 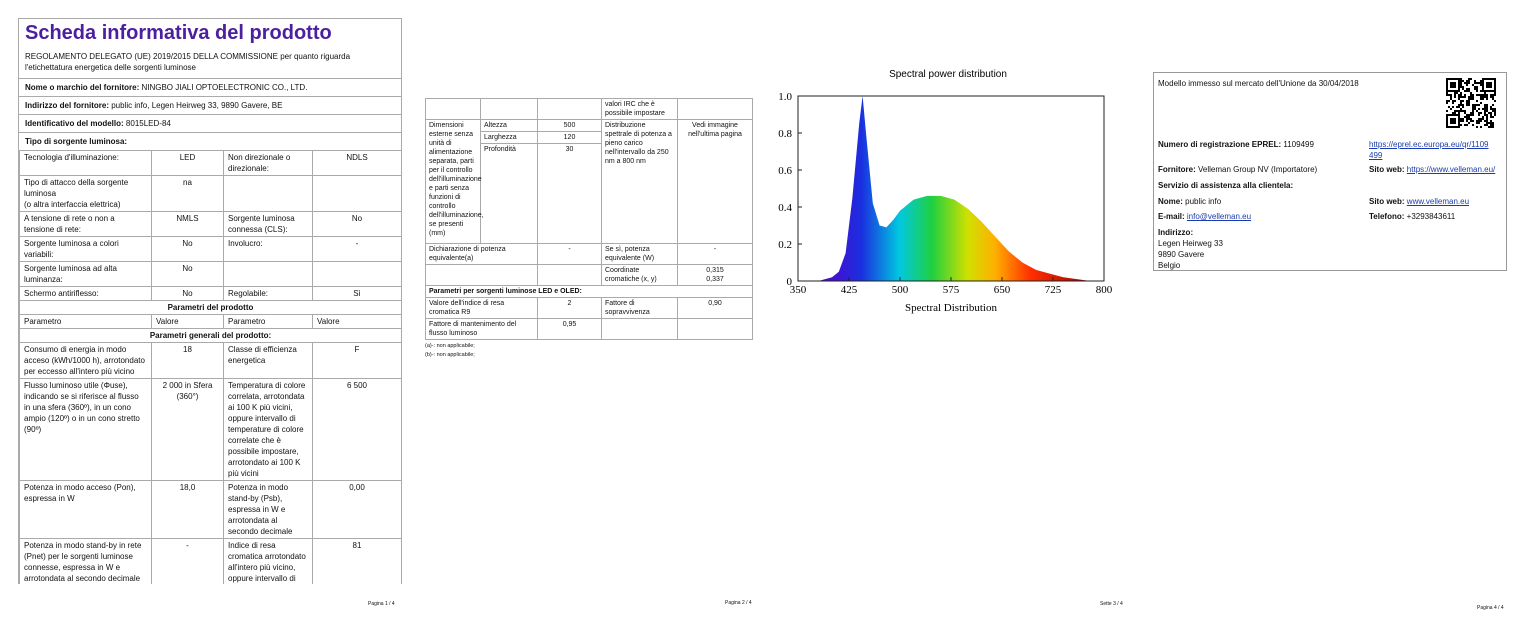 I want to click on email-link: info@velleman.eu, so click(x=1219, y=216).